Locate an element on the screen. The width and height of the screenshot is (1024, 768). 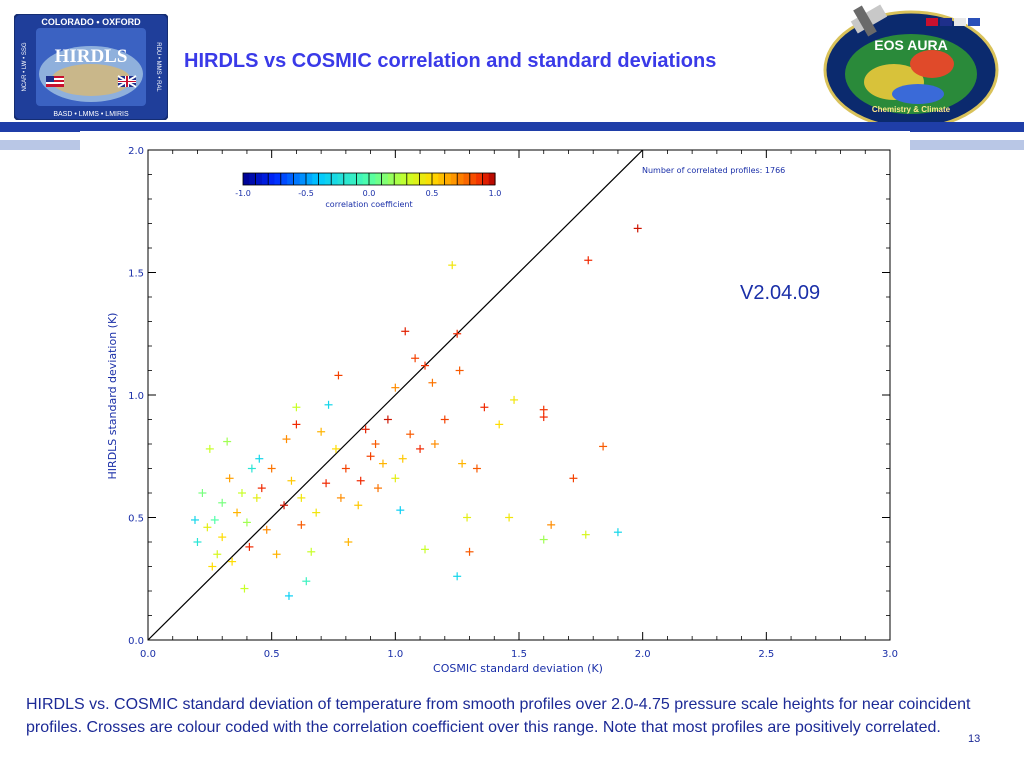
y-tick-label: 2.0 is located at coordinates (136, 151).